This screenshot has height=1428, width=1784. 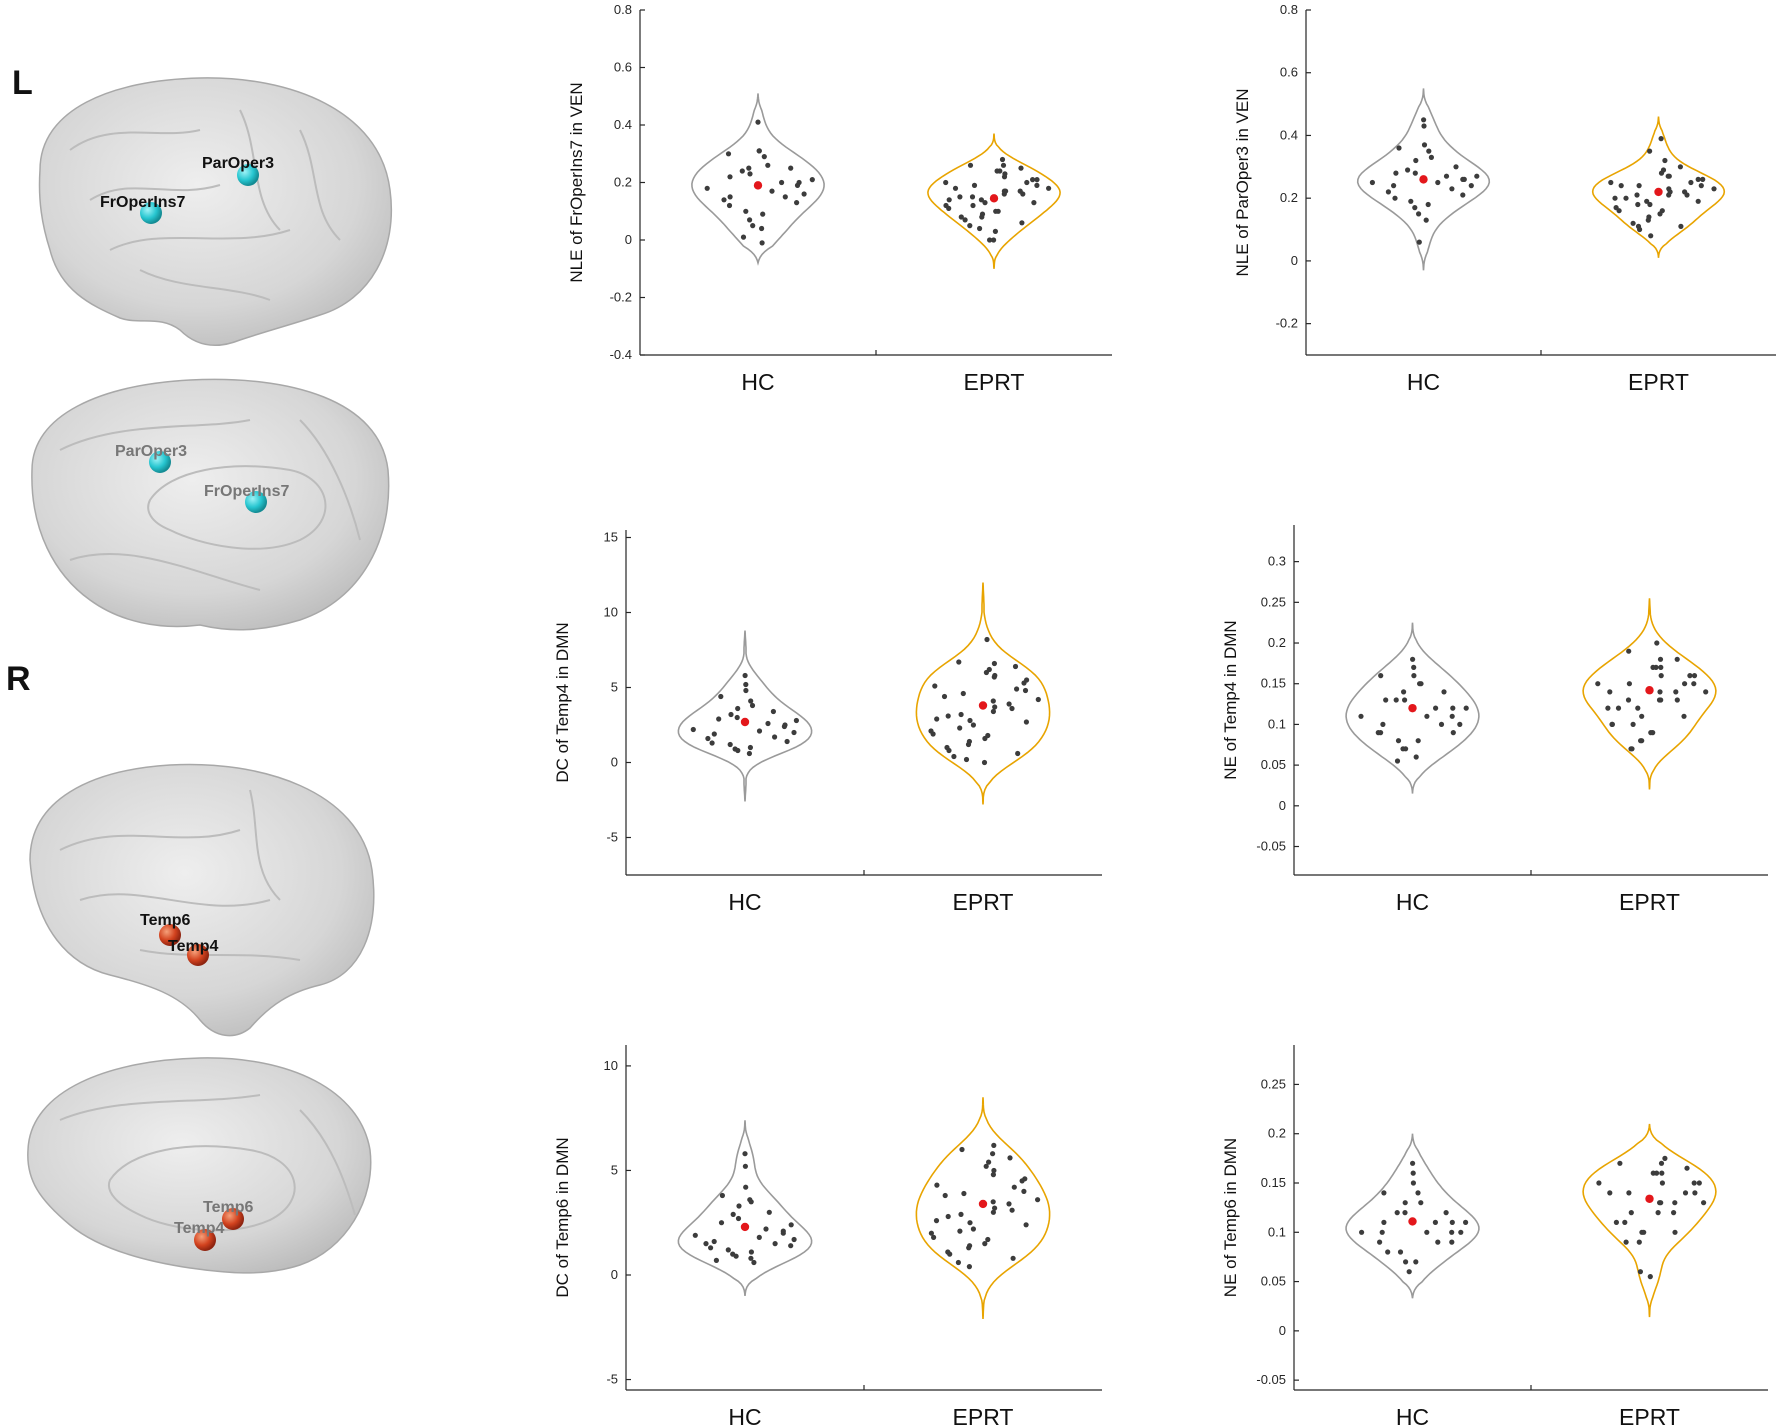 I want to click on roi-label-temp6-medial: Temp6, so click(x=228, y=1207).